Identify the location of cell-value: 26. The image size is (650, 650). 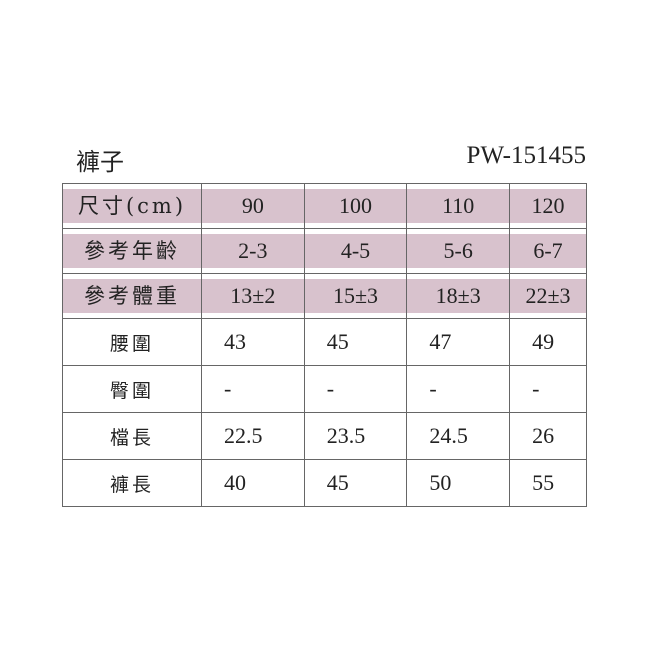
(543, 435).